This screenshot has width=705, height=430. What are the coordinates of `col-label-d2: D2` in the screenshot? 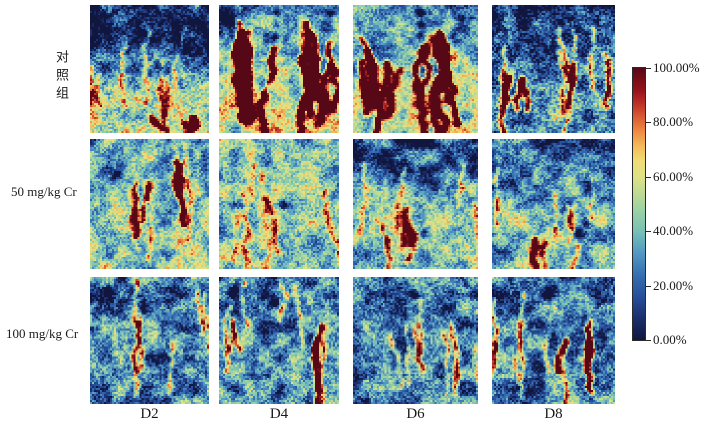 It's located at (149, 414).